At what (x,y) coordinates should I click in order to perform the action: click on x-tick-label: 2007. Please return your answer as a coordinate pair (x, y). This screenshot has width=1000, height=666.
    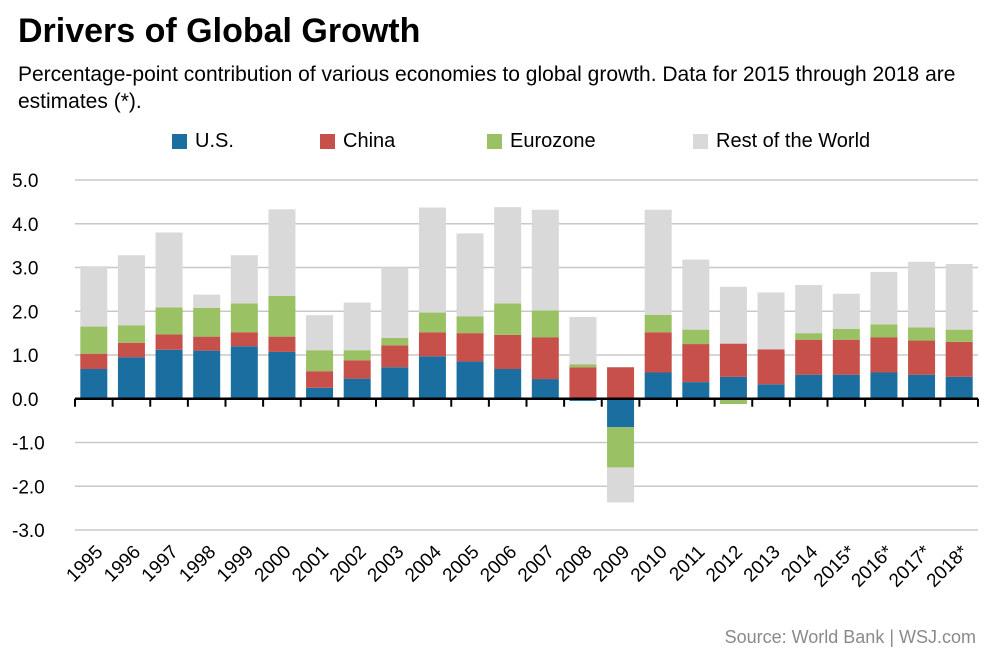
    Looking at the image, I should click on (536, 564).